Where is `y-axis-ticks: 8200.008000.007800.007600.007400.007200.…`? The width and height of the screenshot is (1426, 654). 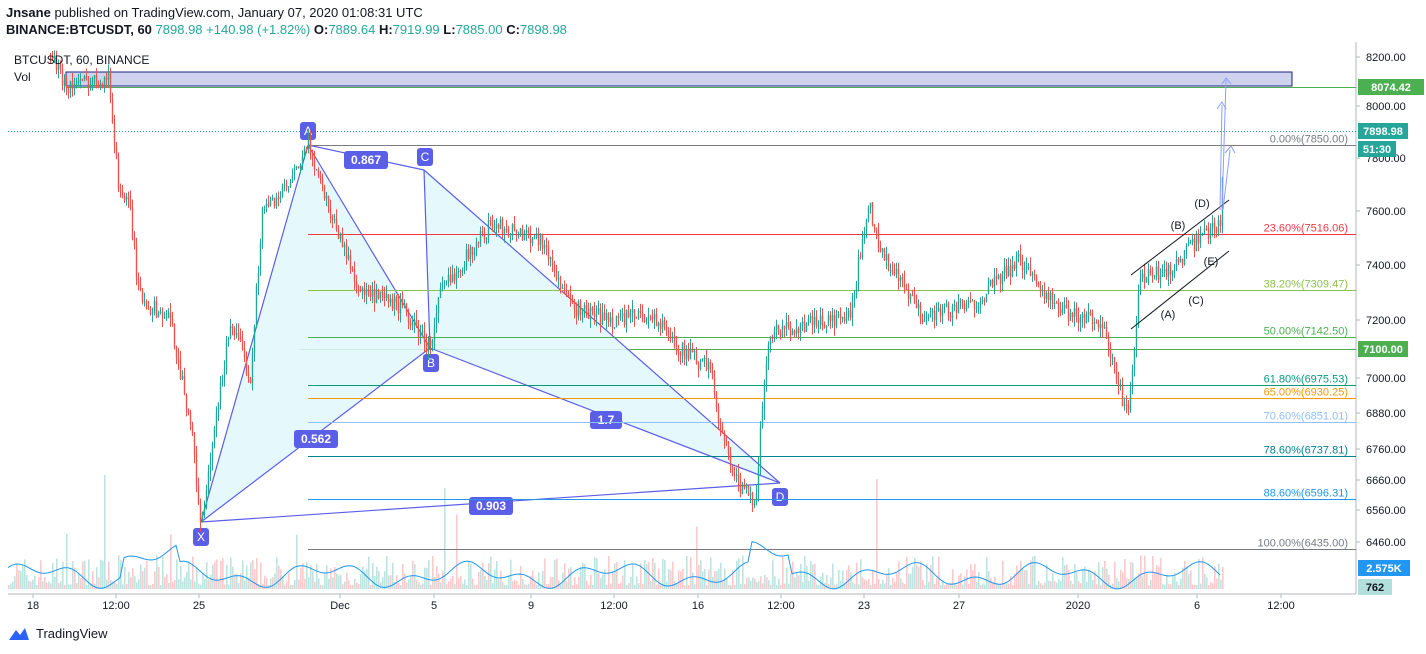
y-axis-ticks: 8200.008000.007800.007600.007400.007200.… is located at coordinates (1381, 300).